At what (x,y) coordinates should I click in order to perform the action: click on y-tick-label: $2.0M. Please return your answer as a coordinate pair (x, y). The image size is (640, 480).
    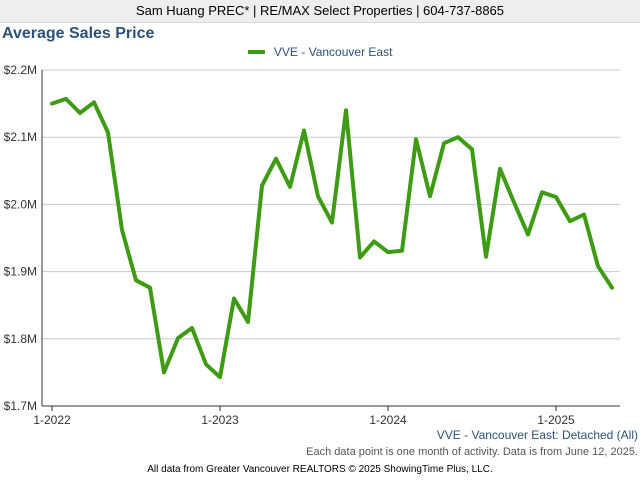
    Looking at the image, I should click on (20, 204).